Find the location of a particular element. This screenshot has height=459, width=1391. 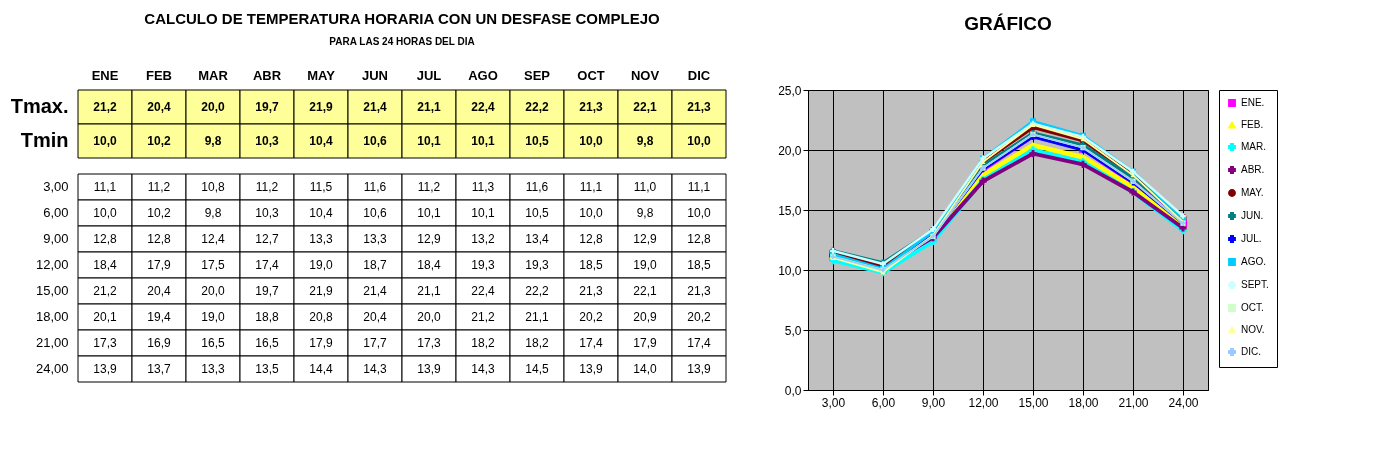

data-label: 19,7 is located at coordinates (267, 107).